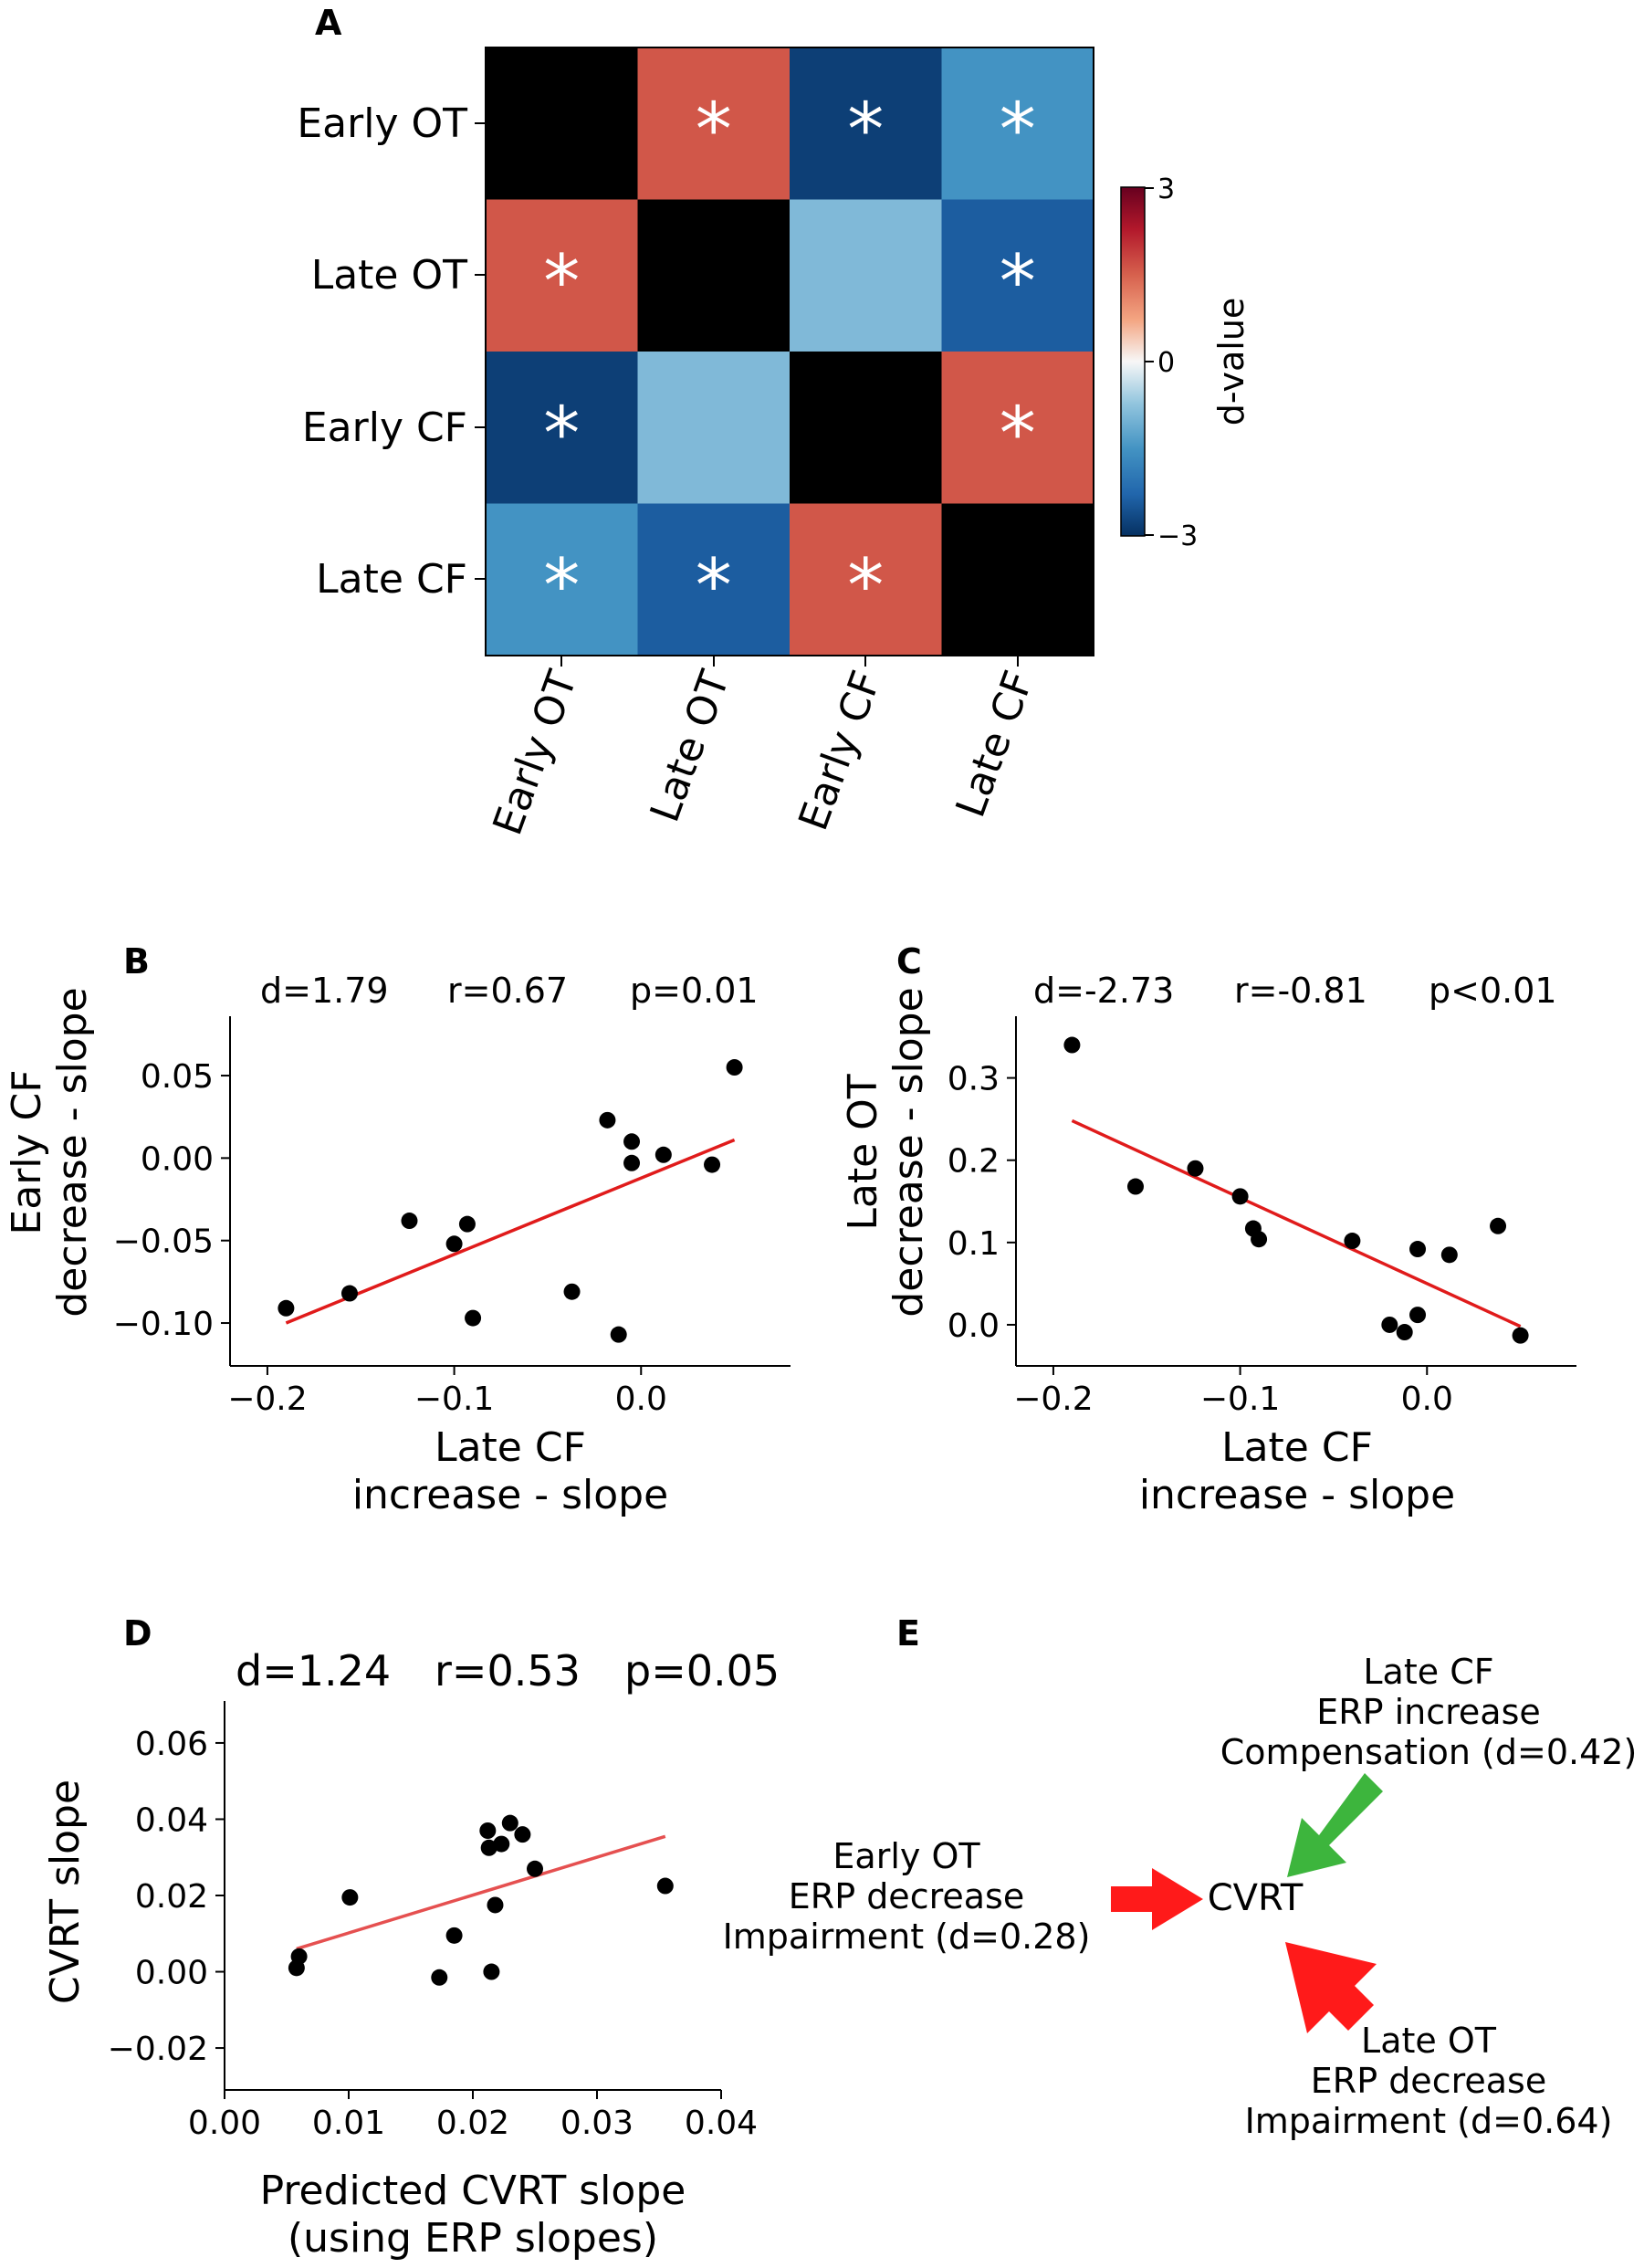  I want to click on heatmap-frame, so click(789, 352).